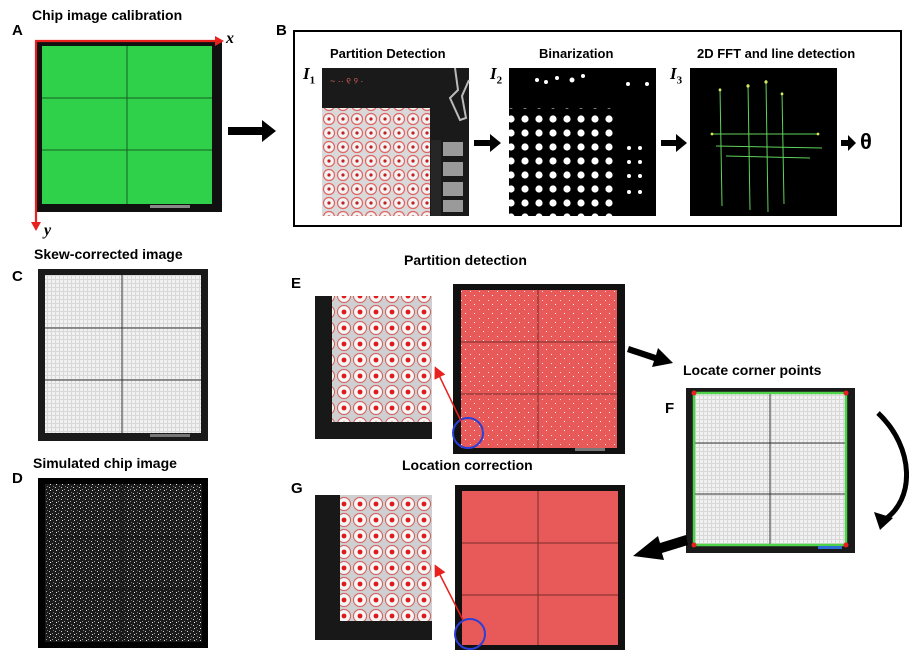 The image size is (909, 650). What do you see at coordinates (848, 143) in the screenshot?
I see `arrow-b3-to-theta` at bounding box center [848, 143].